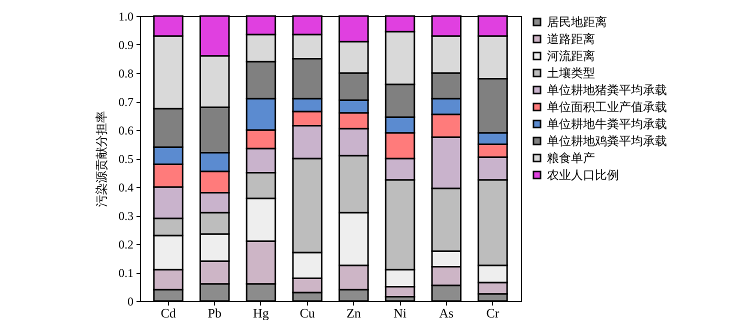  What do you see at coordinates (607, 124) in the screenshot?
I see `legend-label: 单位耕地牛粪平均承载` at bounding box center [607, 124].